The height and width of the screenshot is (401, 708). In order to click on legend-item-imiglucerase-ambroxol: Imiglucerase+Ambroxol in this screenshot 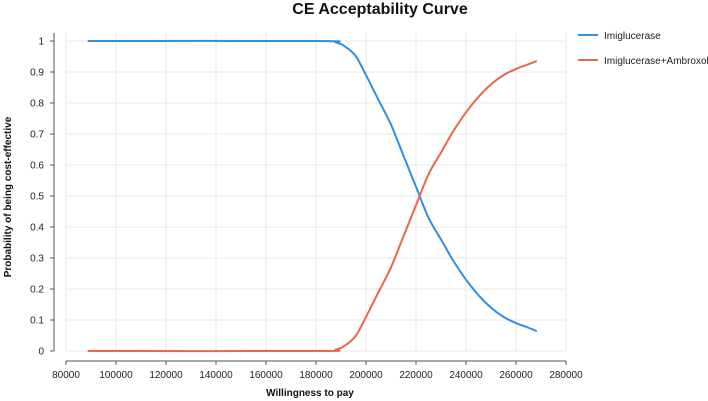, I will do `click(643, 61)`.